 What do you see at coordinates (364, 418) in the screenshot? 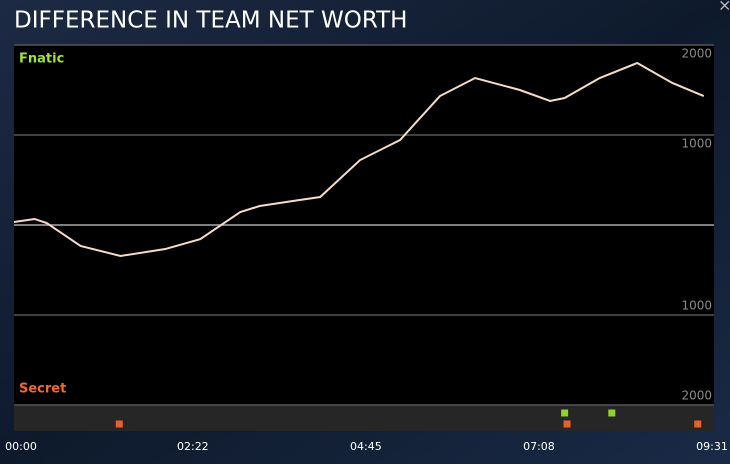
I see `event-strip` at bounding box center [364, 418].